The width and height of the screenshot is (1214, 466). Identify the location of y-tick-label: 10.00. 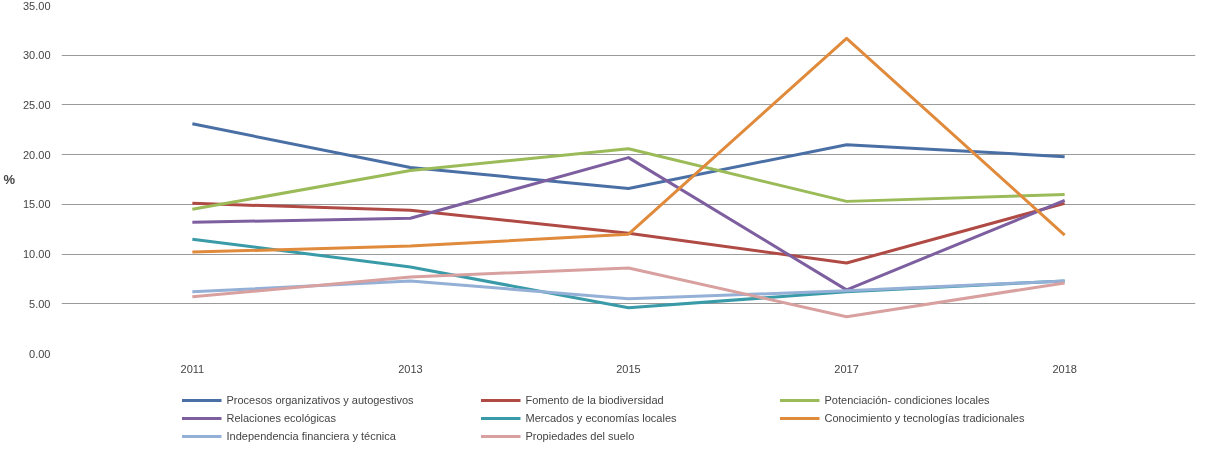
(36, 254).